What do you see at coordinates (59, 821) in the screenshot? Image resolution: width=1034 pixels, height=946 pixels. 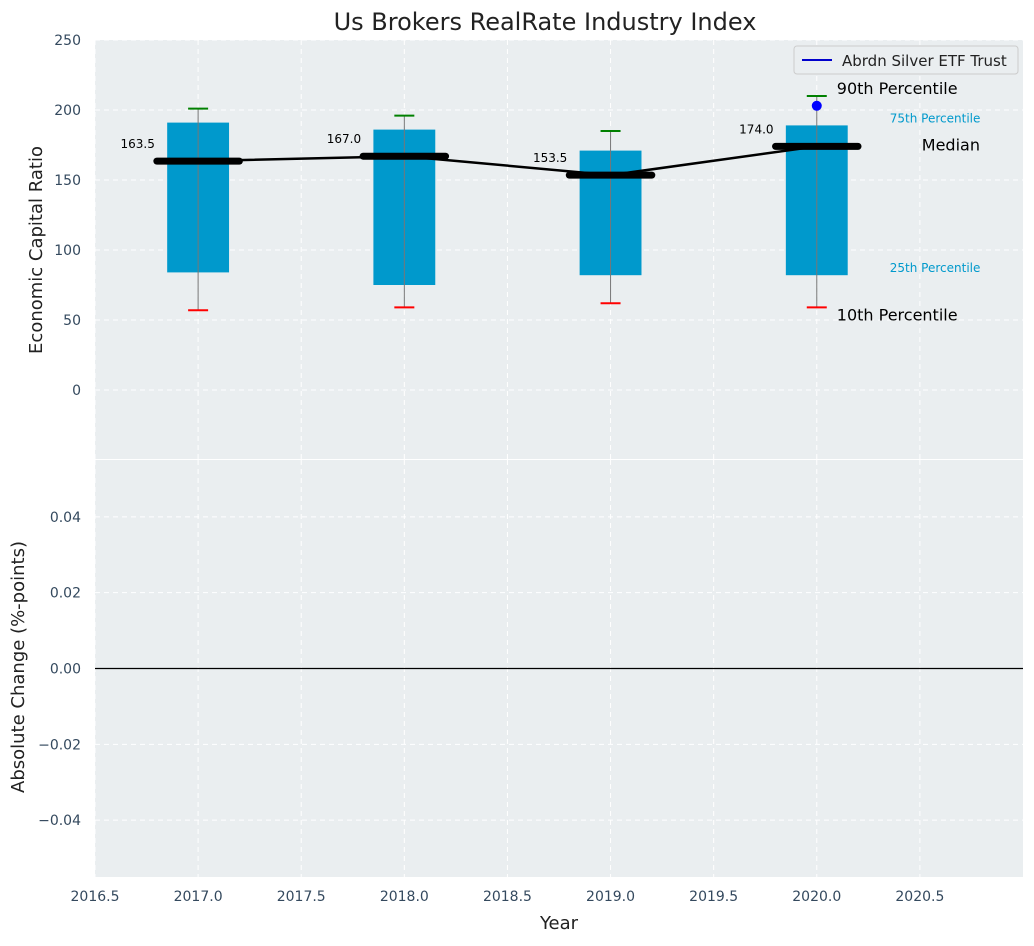 I see `y-tick-label-bottom: −0.04` at bounding box center [59, 821].